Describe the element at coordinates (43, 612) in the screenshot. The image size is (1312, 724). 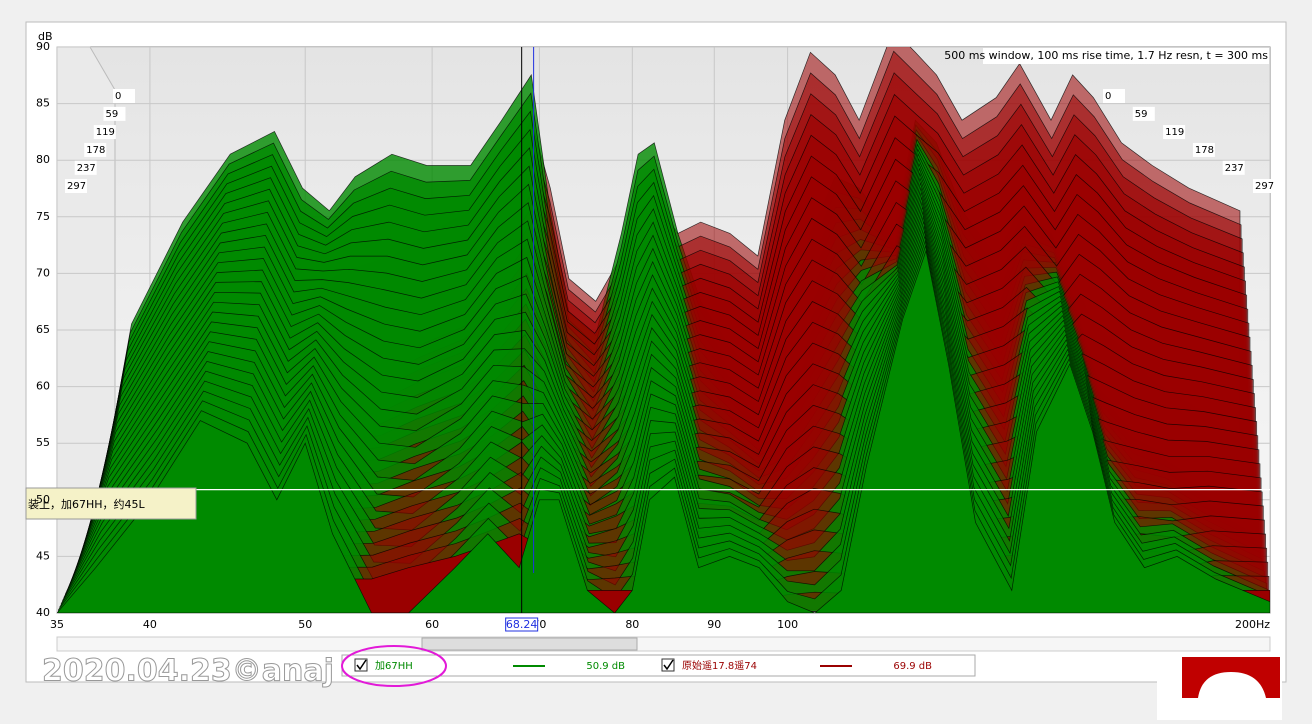
I see `y-tick-label: 40` at that location.